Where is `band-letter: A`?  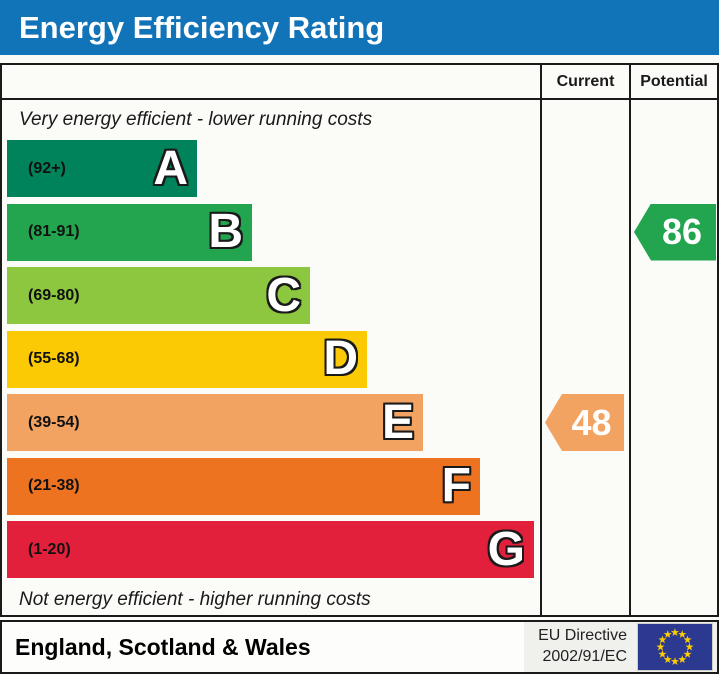
band-letter: A is located at coordinates (170, 168).